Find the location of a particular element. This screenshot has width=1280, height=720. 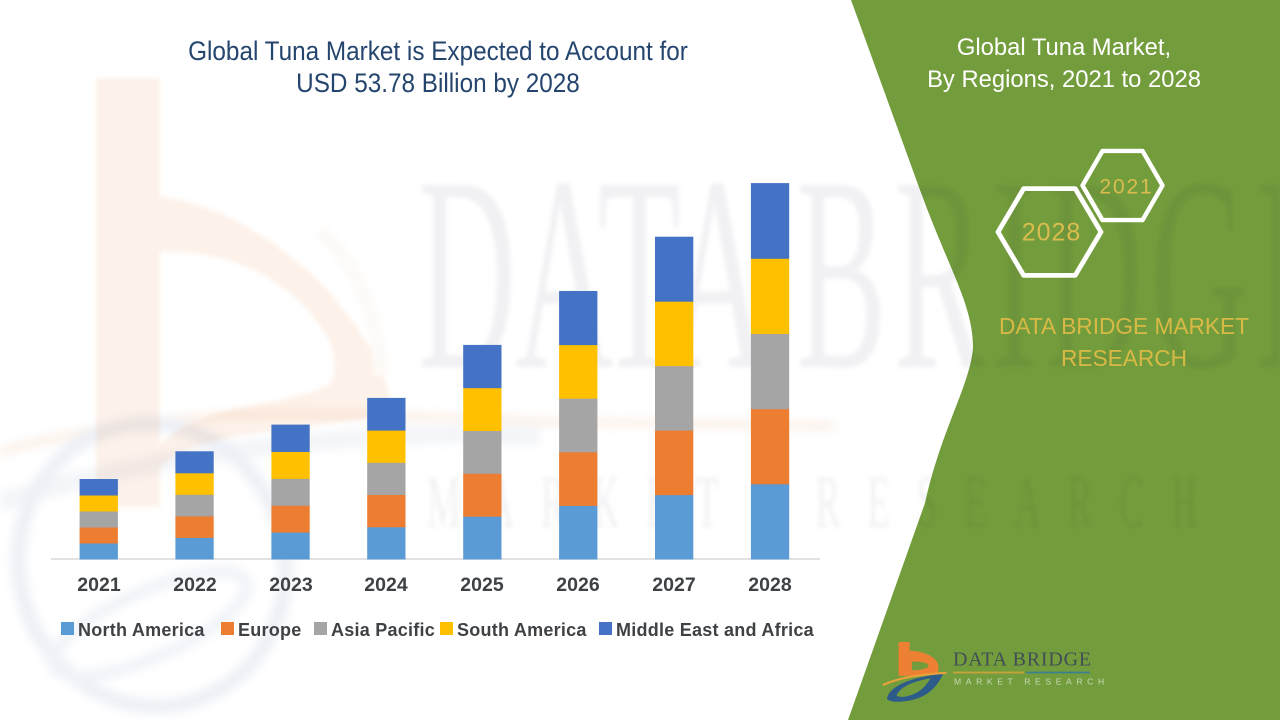

svg-text: 2021 is located at coordinates (1127, 187).